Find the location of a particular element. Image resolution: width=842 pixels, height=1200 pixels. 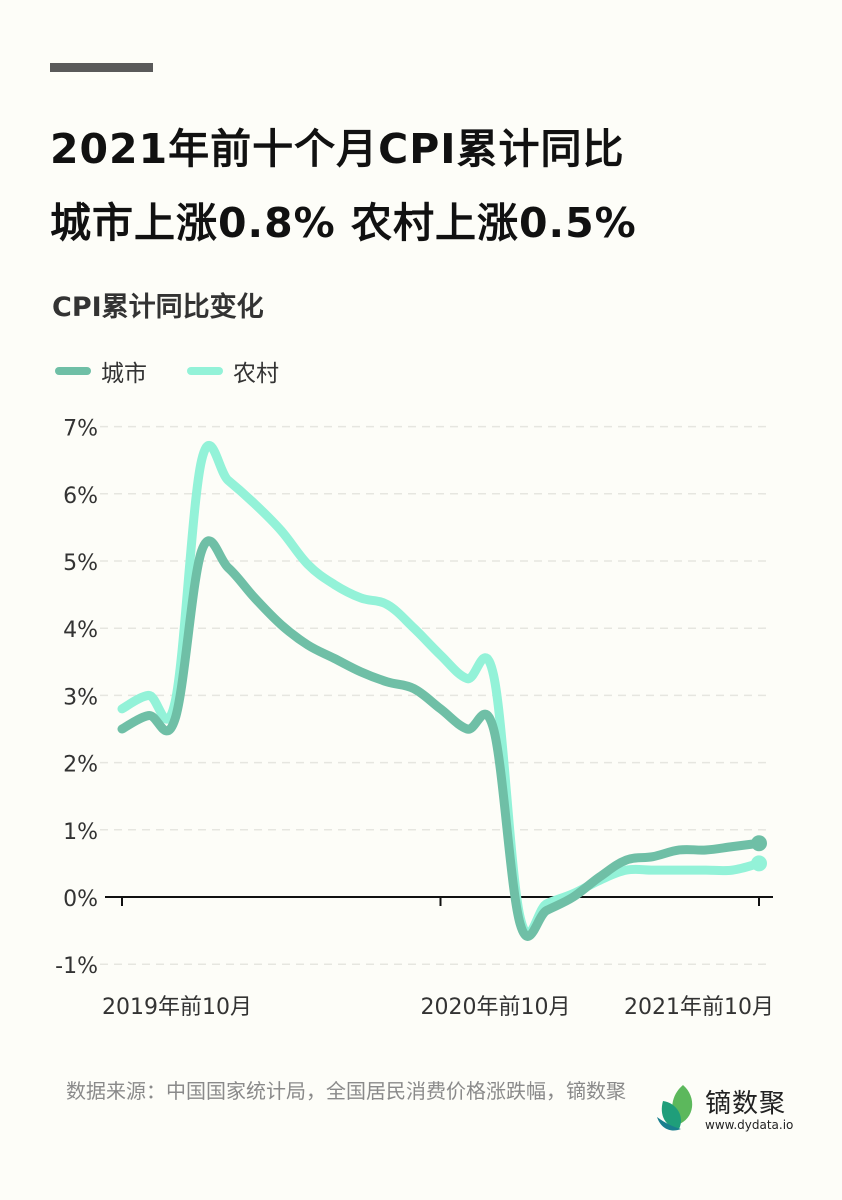

legend-swatch-rural is located at coordinates (205, 371).